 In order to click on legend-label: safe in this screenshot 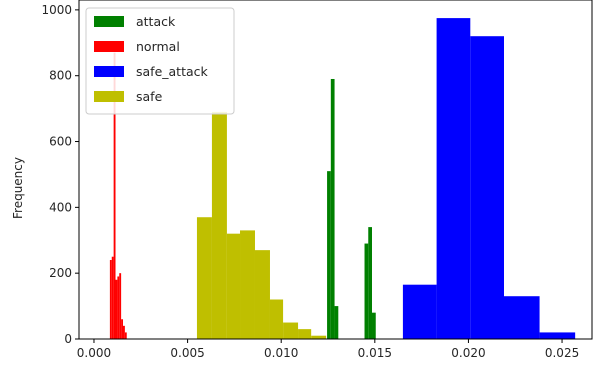, I will do `click(149, 96)`.